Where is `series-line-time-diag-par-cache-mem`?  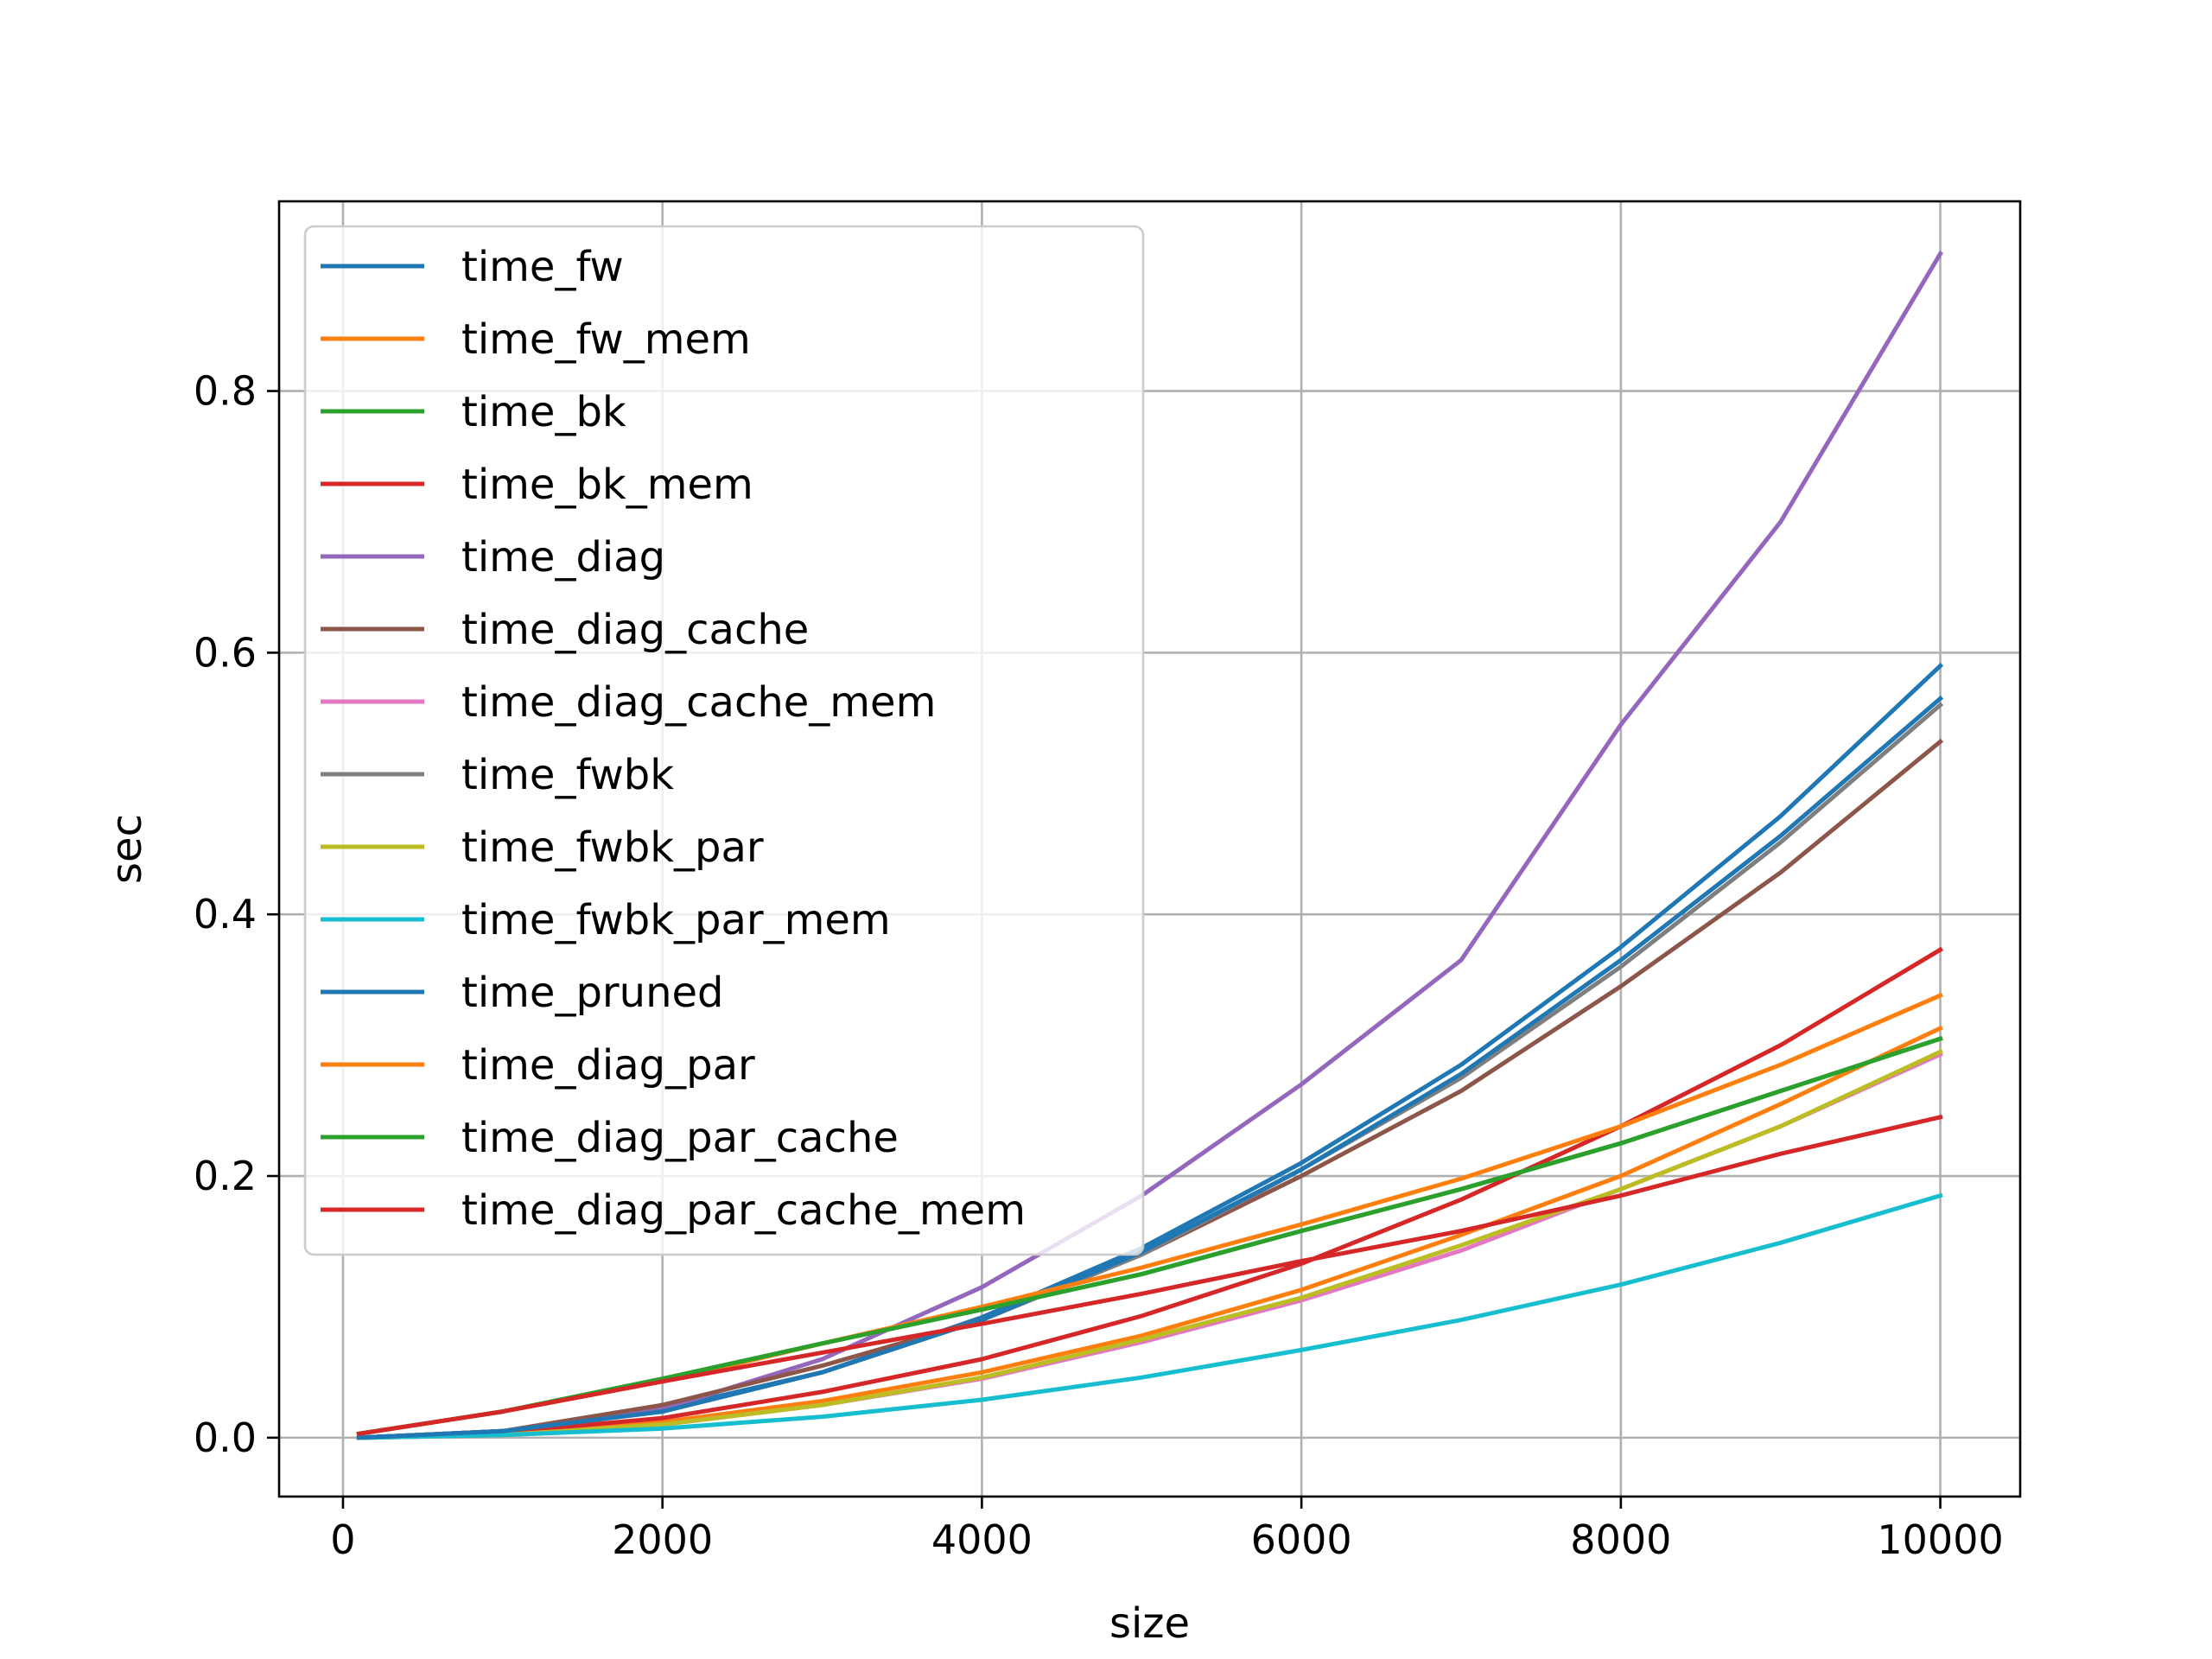
series-line-time-diag-par-cache-mem is located at coordinates (1149, 1275).